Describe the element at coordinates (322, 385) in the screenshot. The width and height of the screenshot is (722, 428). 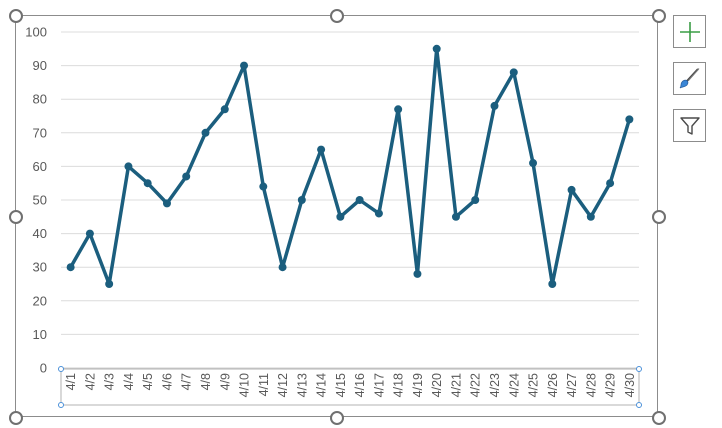
I see `x-tick-label: 4/14` at that location.